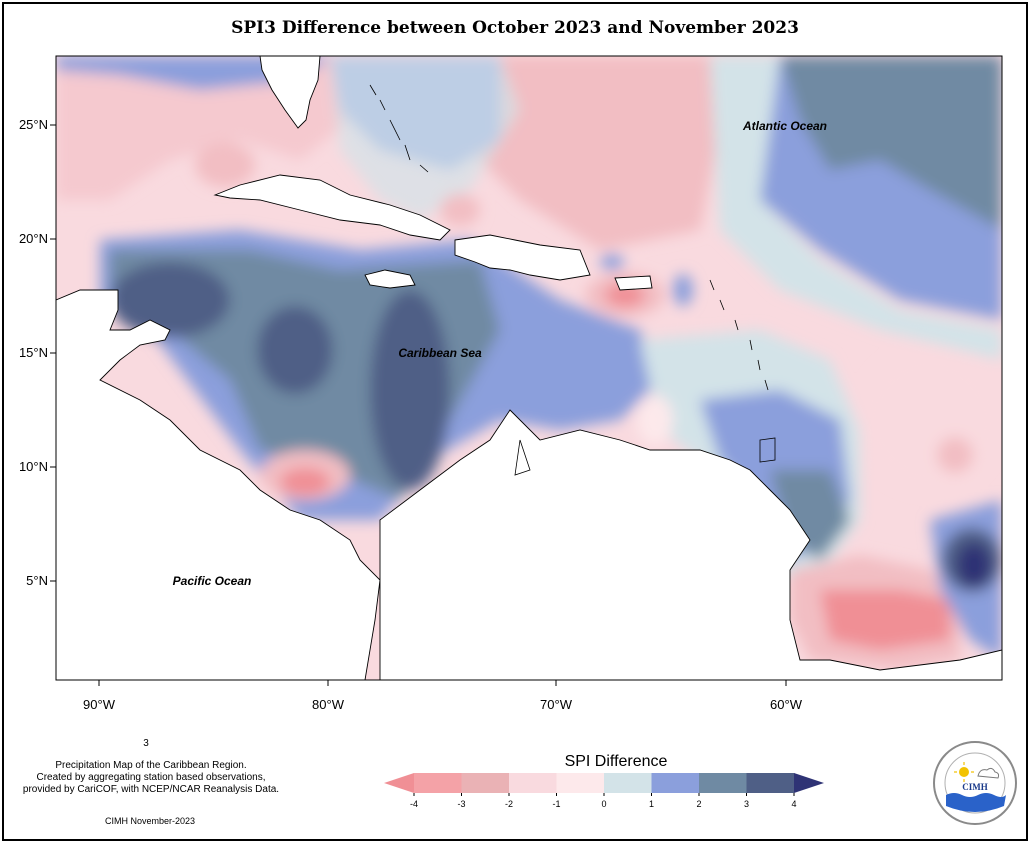 Image resolution: width=1030 pixels, height=843 pixels. What do you see at coordinates (440, 353) in the screenshot?
I see `label-caribbean: Caribbean Sea` at bounding box center [440, 353].